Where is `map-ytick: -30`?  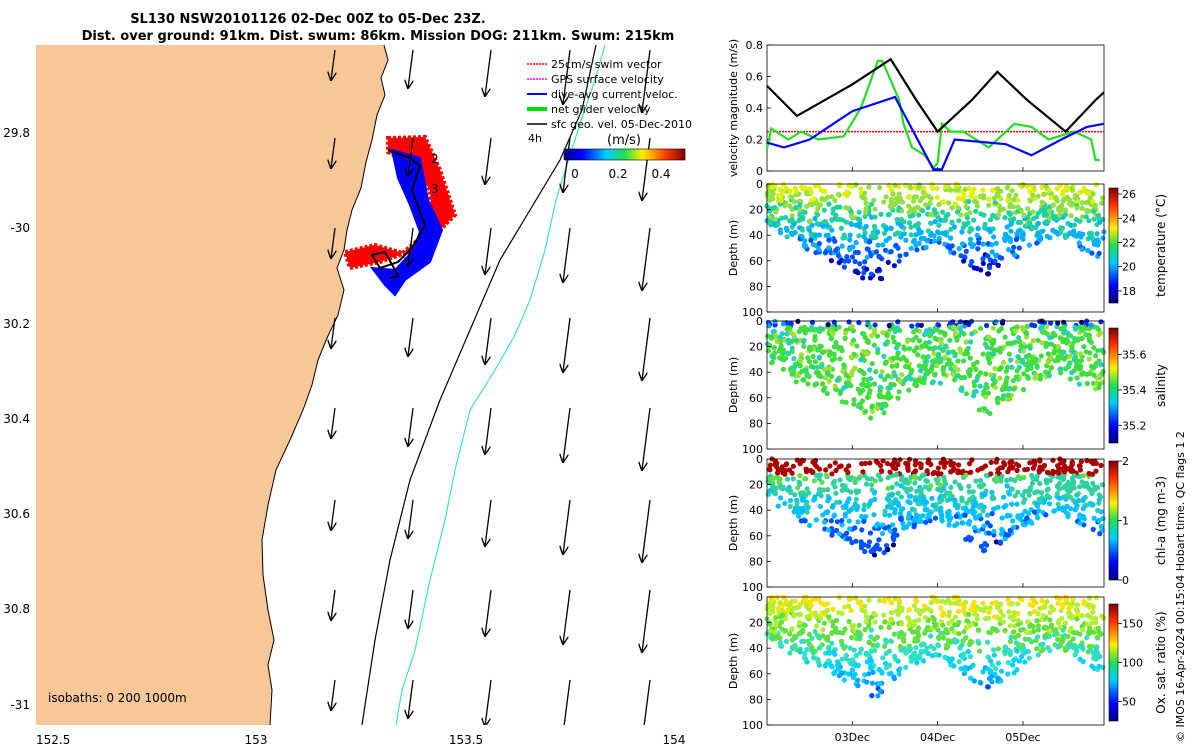
map-ytick: -30 is located at coordinates (20, 228).